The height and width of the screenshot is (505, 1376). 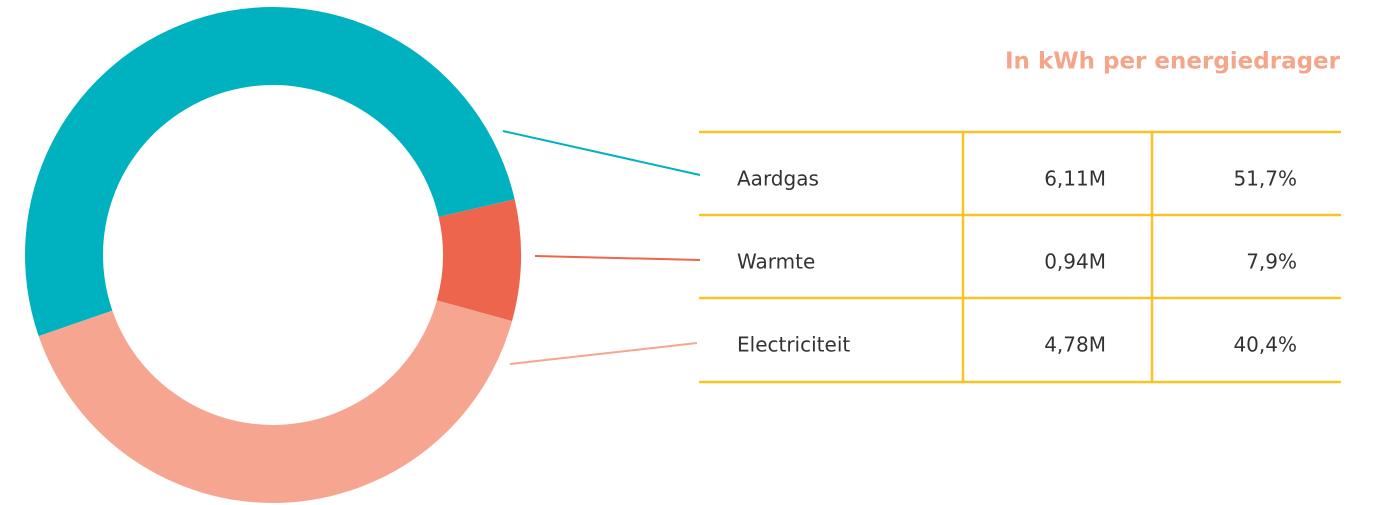 What do you see at coordinates (1265, 345) in the screenshot?
I see `row-percent: 40,4%` at bounding box center [1265, 345].